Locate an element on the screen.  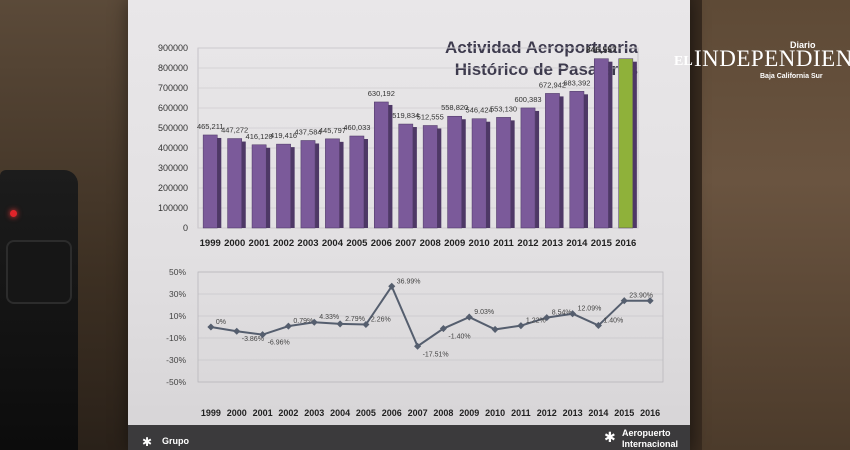
bar-value-label: 437,584 is located at coordinates (307, 131).